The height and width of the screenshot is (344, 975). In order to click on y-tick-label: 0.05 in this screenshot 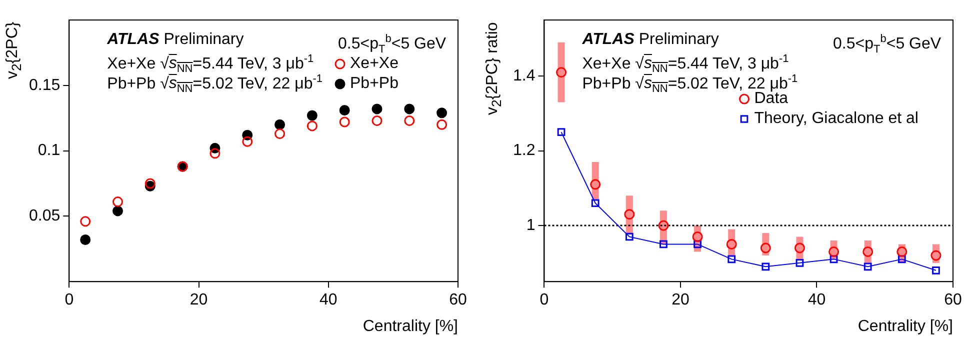, I will do `click(44, 216)`.